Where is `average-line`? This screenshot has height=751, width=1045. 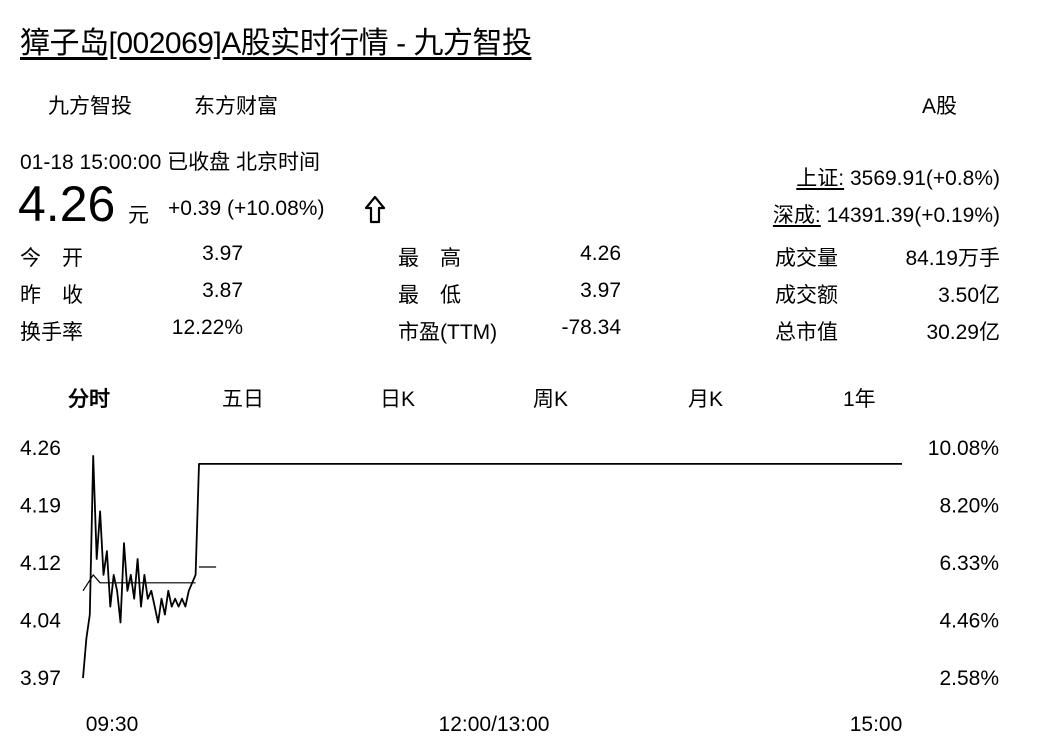
average-line is located at coordinates (139, 583).